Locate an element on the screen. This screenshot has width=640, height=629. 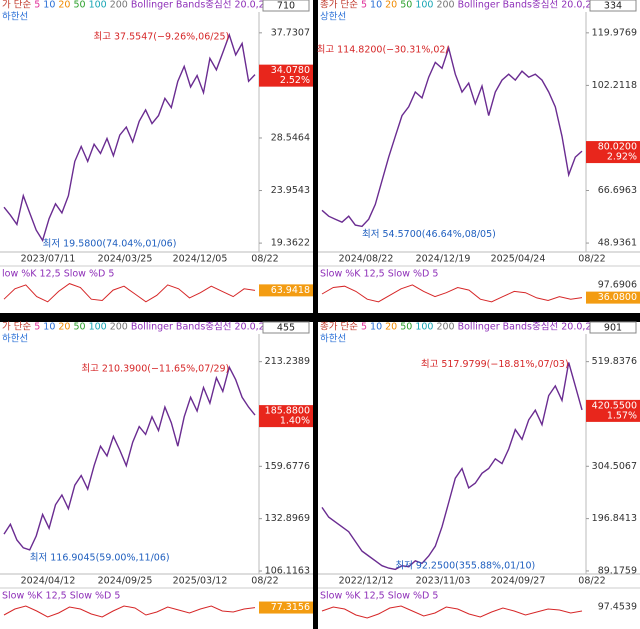
x-tick-label: 2024/09/25 is located at coordinates (125, 581).